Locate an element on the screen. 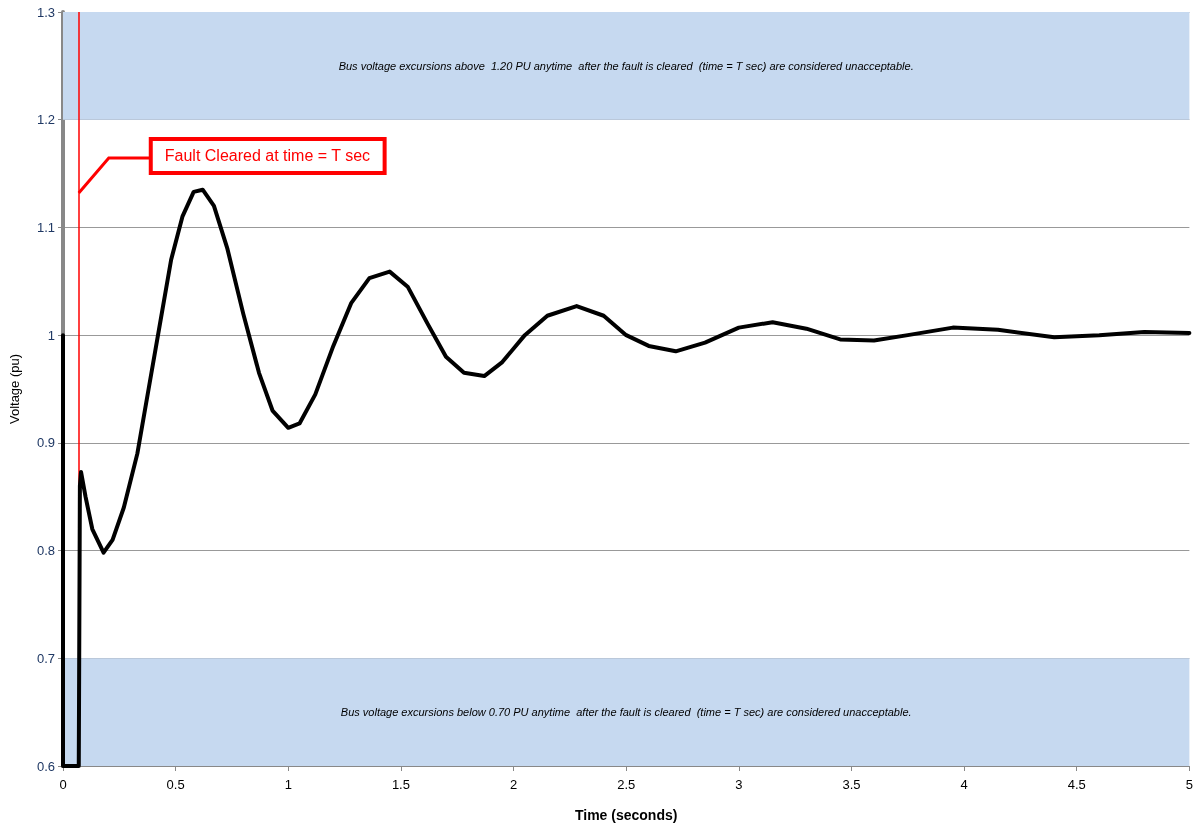 The height and width of the screenshot is (833, 1196). y-tick-label: 0.6 is located at coordinates (45, 766).